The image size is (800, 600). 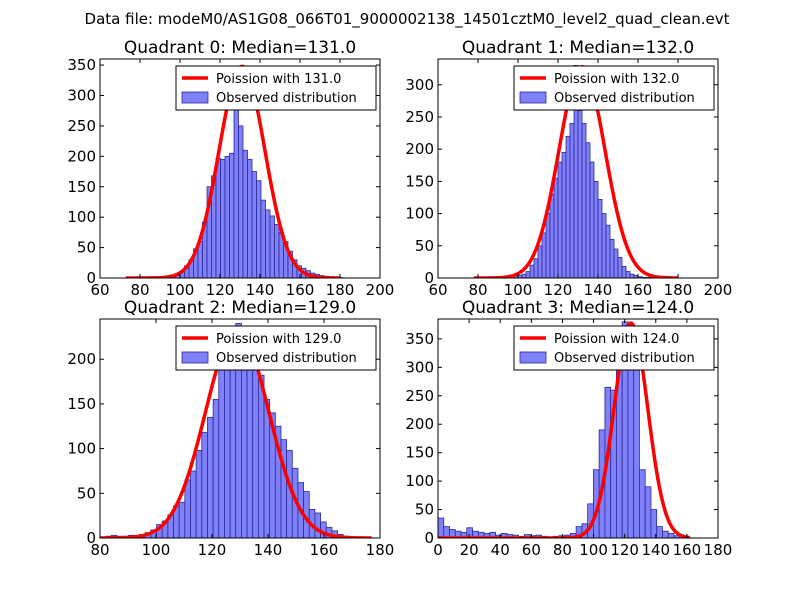 What do you see at coordinates (578, 308) in the screenshot?
I see `panel-title: Quadrant 3: Median=124.0` at bounding box center [578, 308].